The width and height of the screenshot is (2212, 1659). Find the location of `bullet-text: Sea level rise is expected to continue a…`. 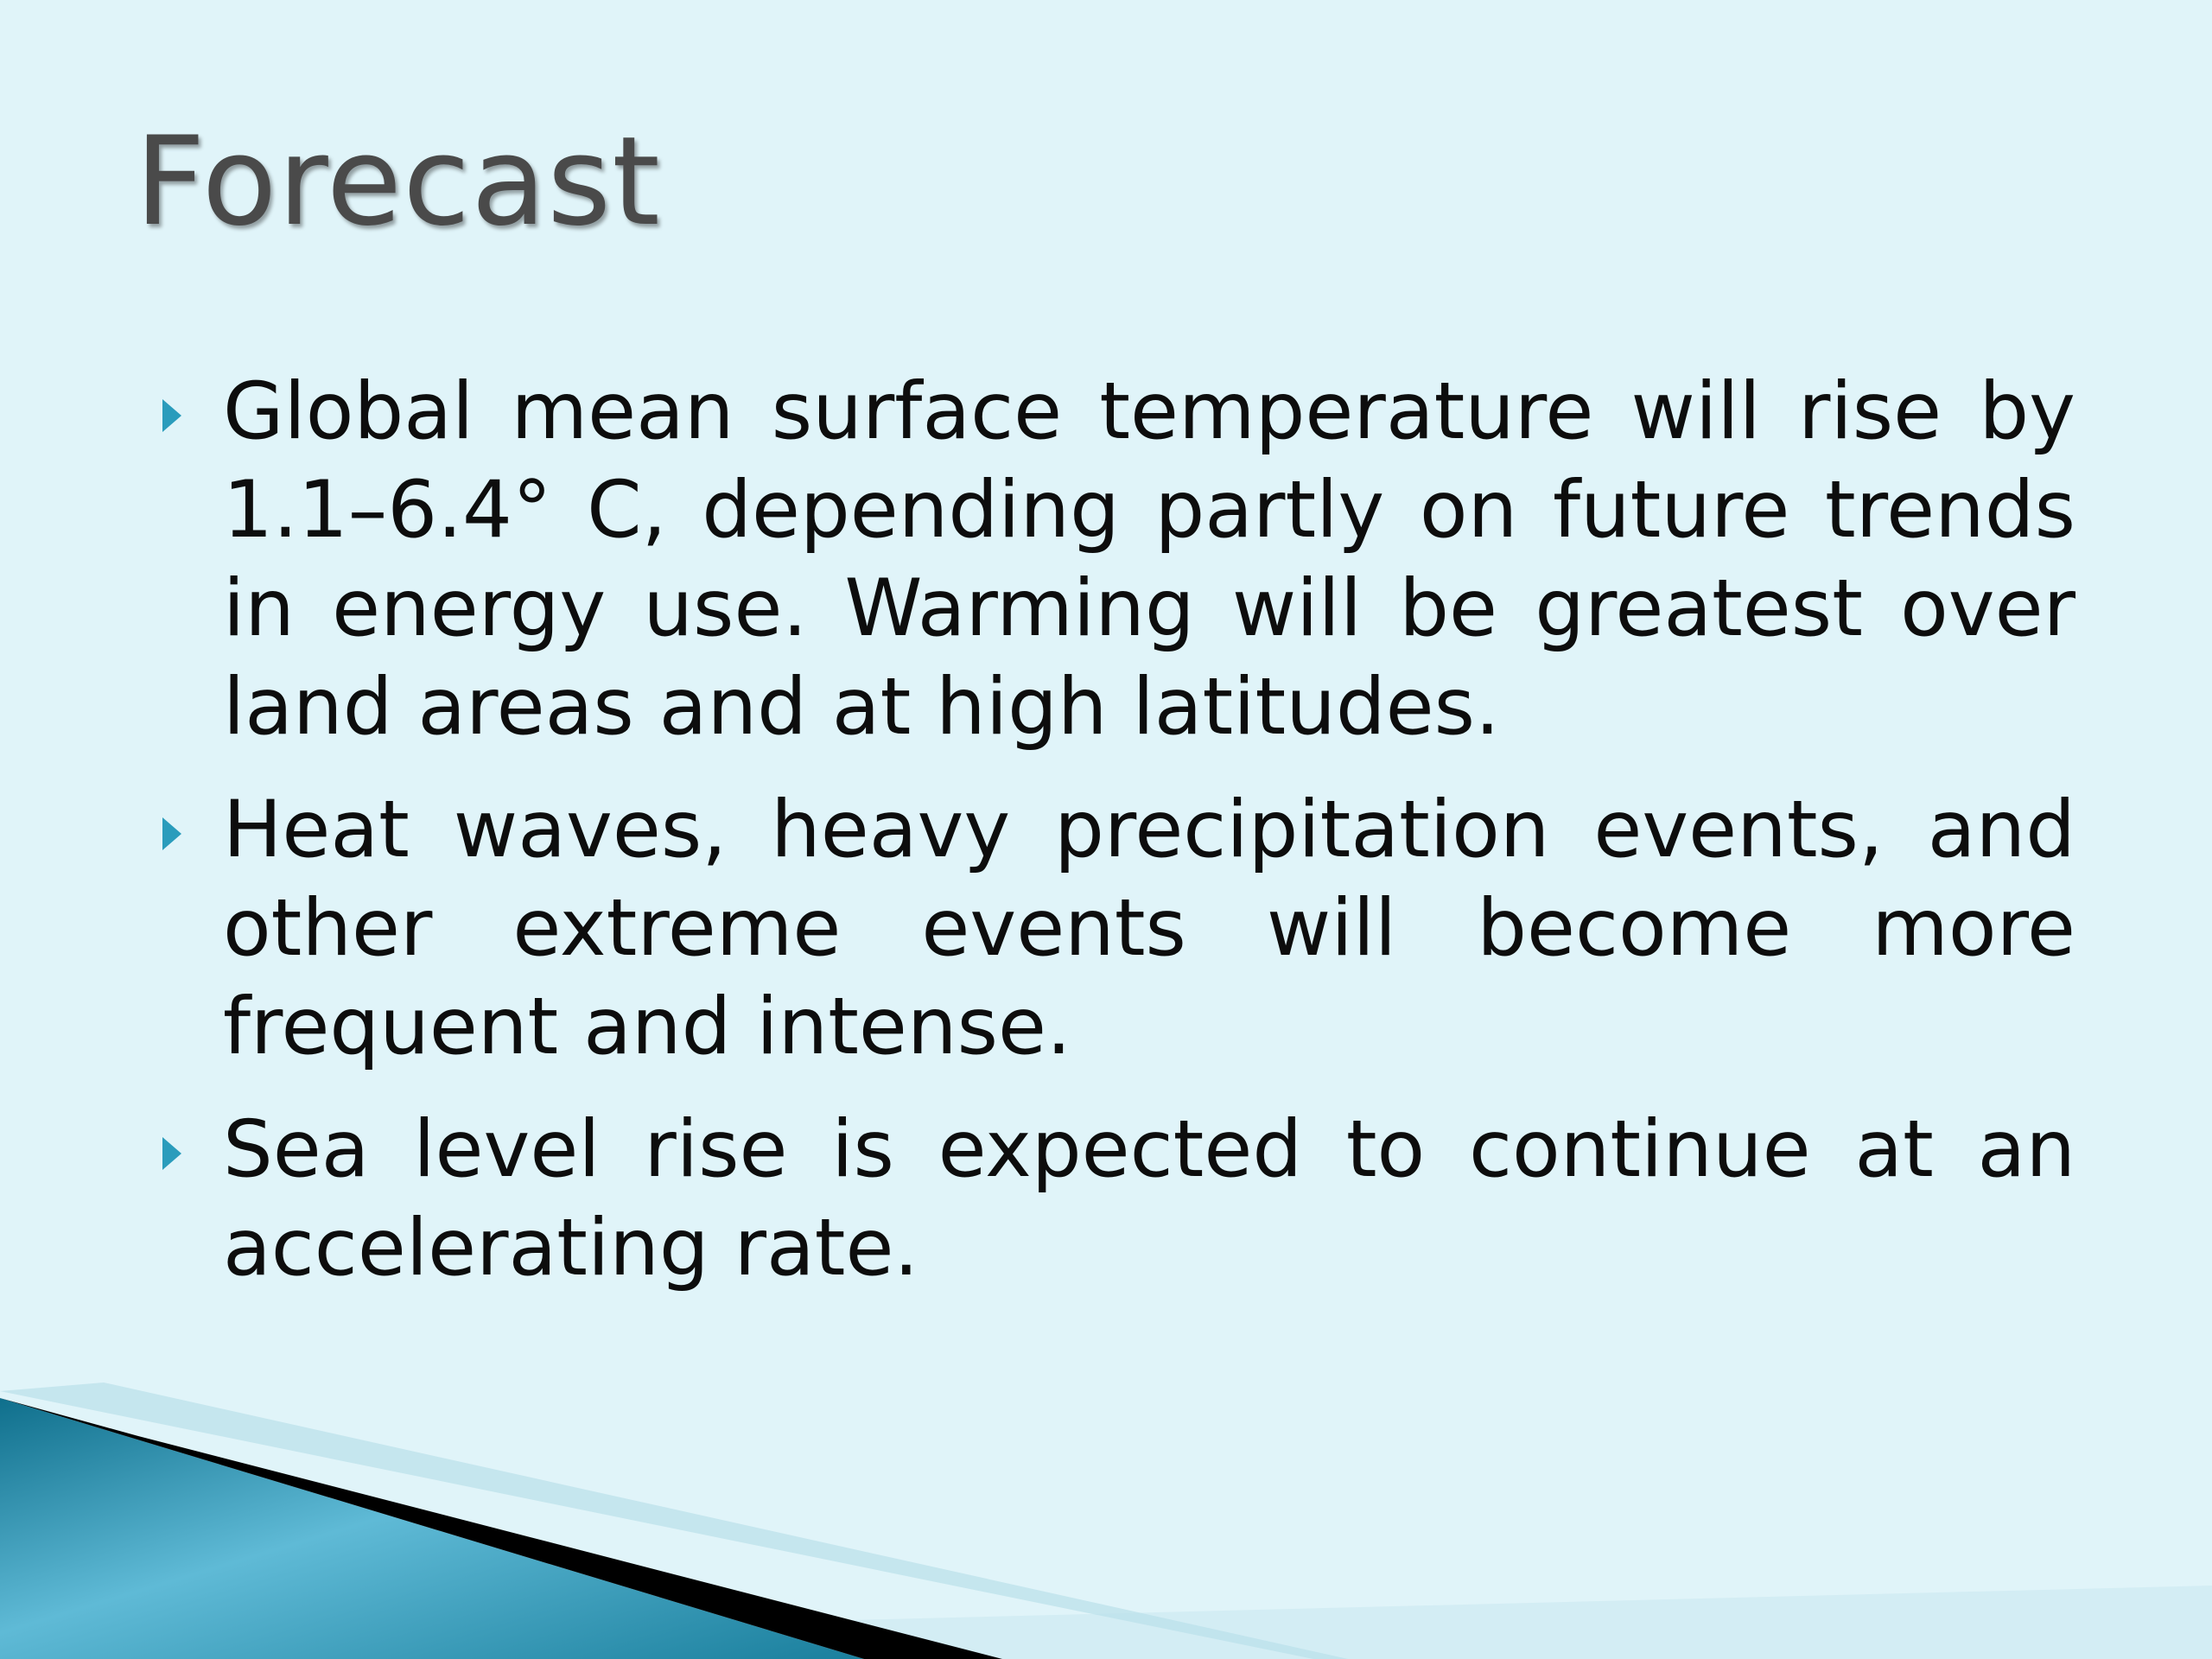

bullet-text: Sea level rise is expected to continue a… is located at coordinates (1149, 1199).